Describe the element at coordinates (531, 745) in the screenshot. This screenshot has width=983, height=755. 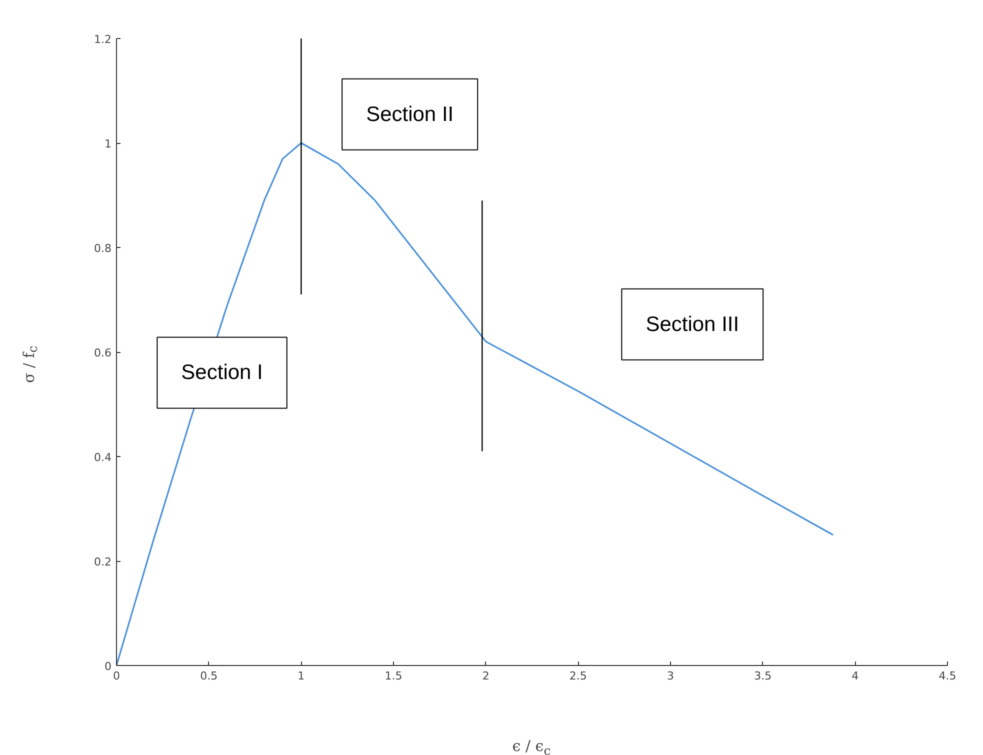
I see `x-axis-title: ϵ / ϵ$_{c}$` at that location.